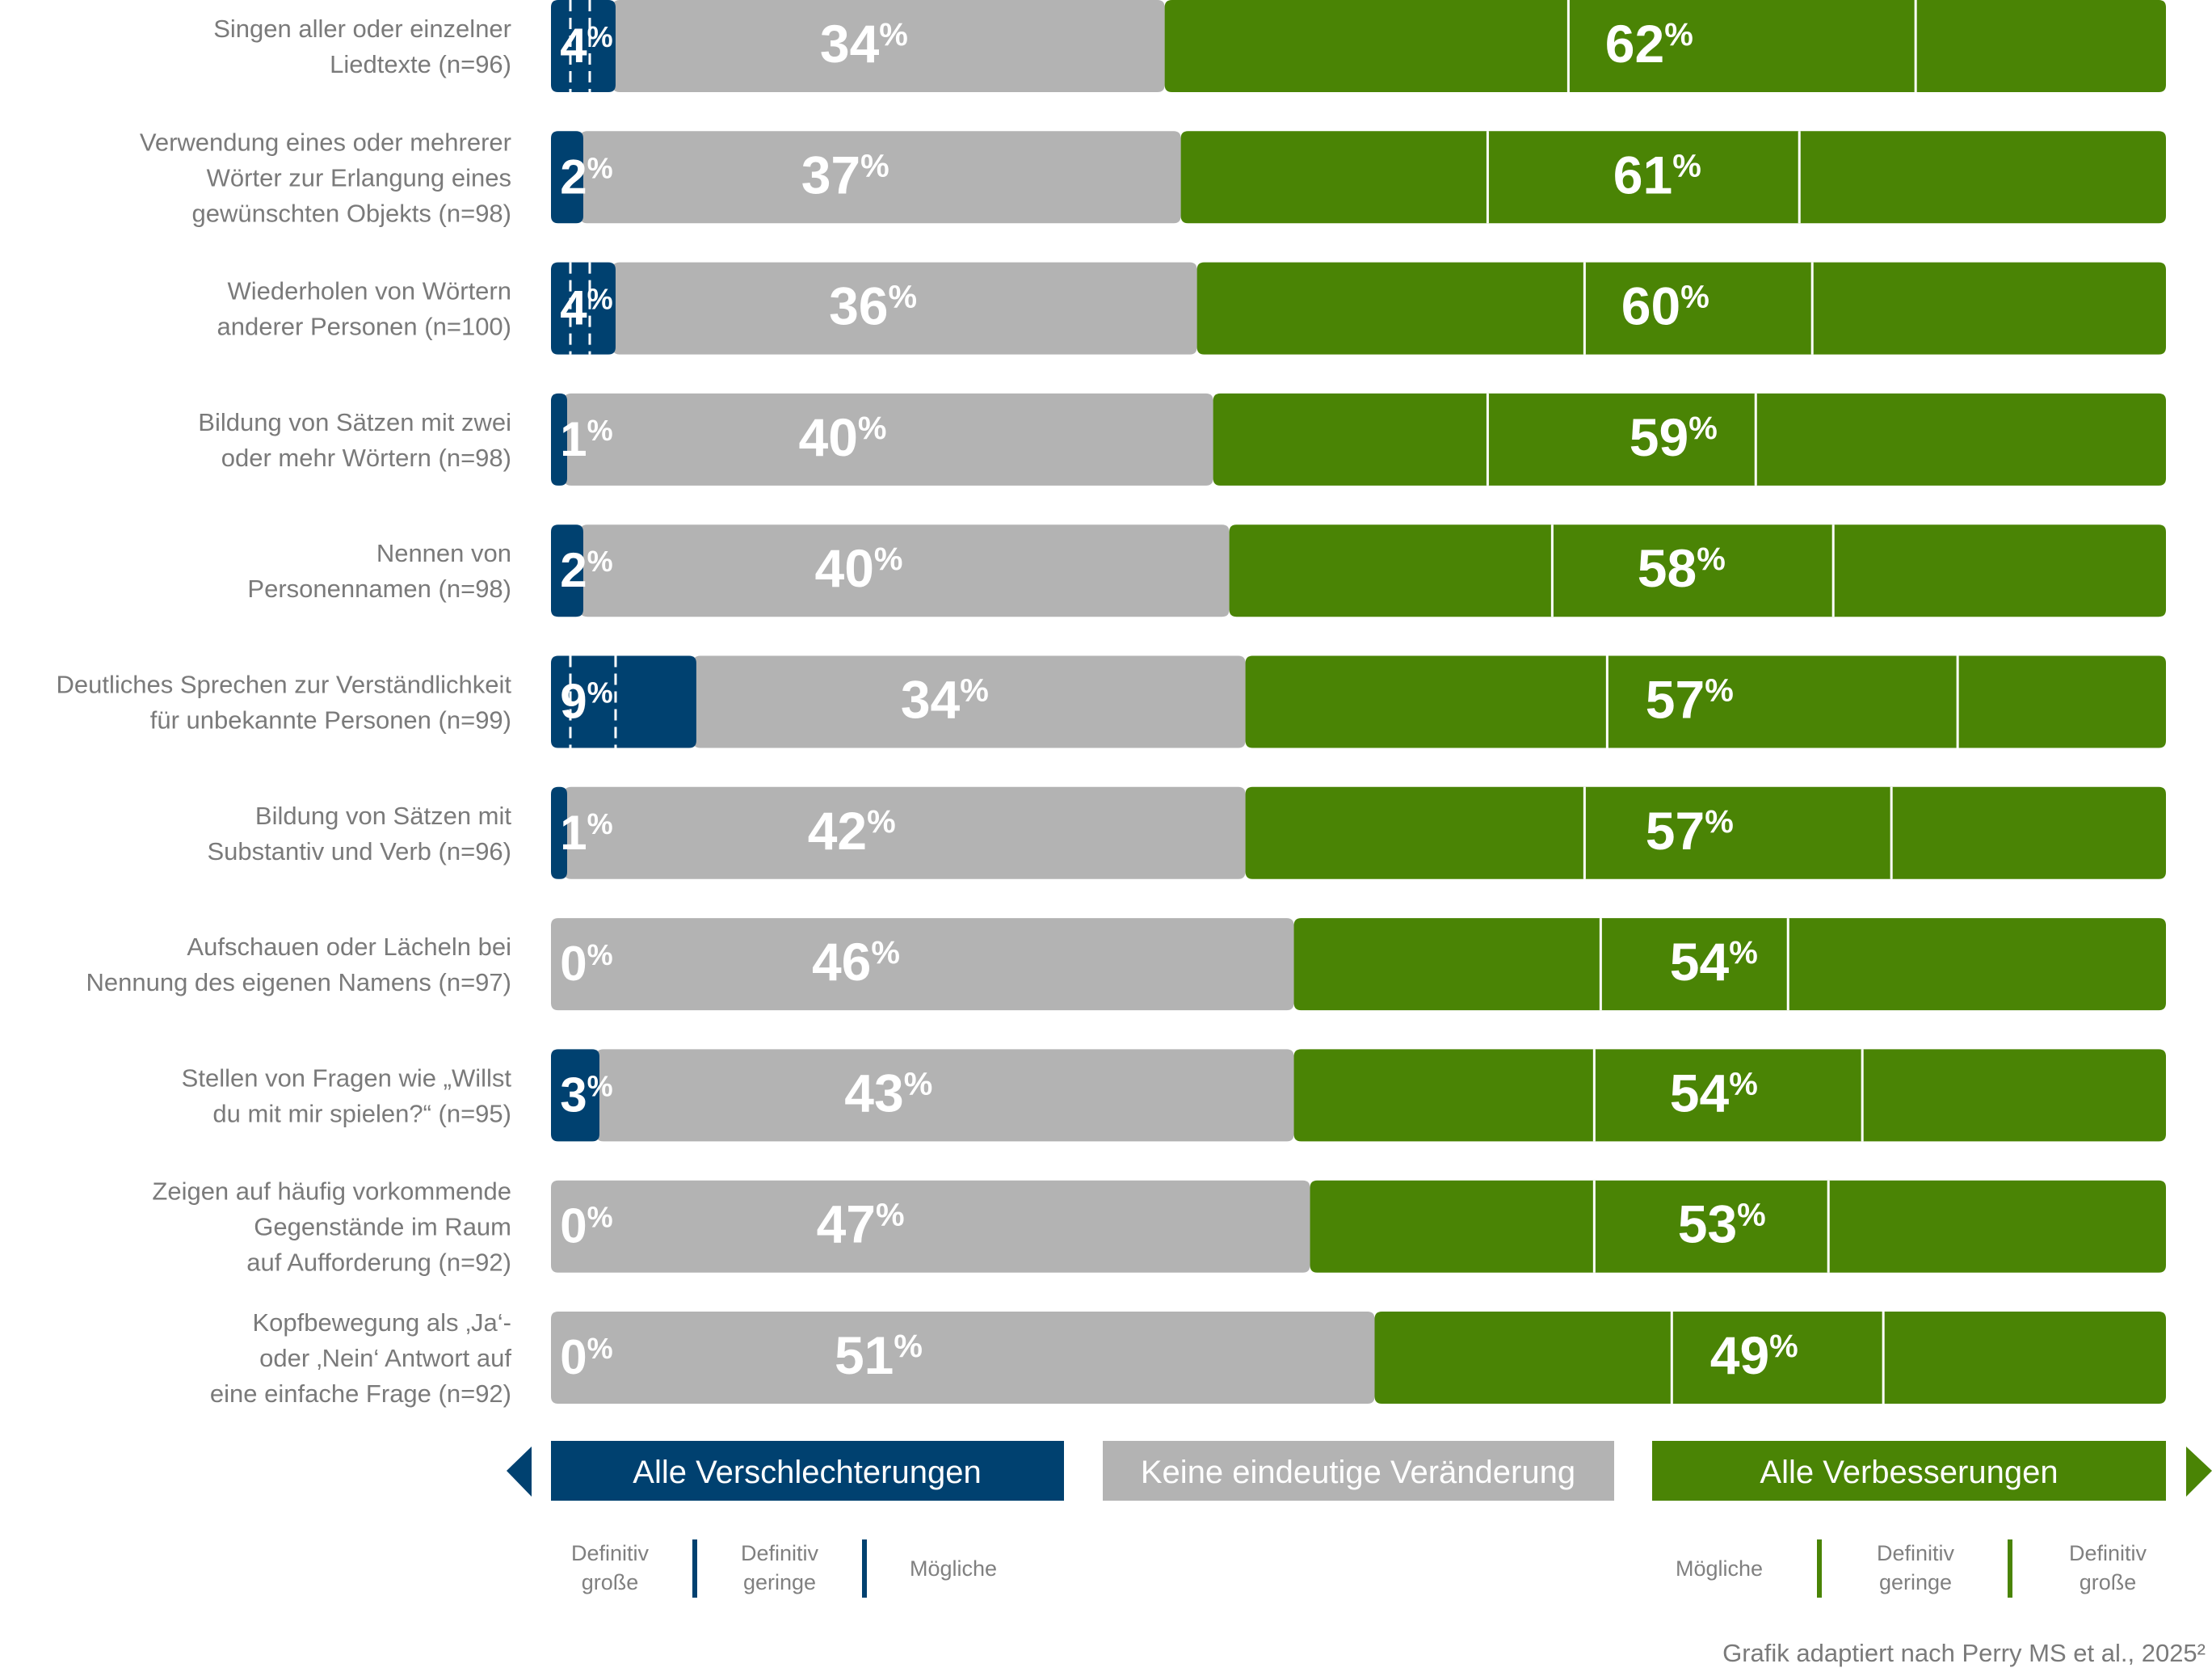 The image size is (2212, 1672). What do you see at coordinates (325, 142) in the screenshot?
I see `category-label-line: Verwendung eines oder mehrerer` at bounding box center [325, 142].